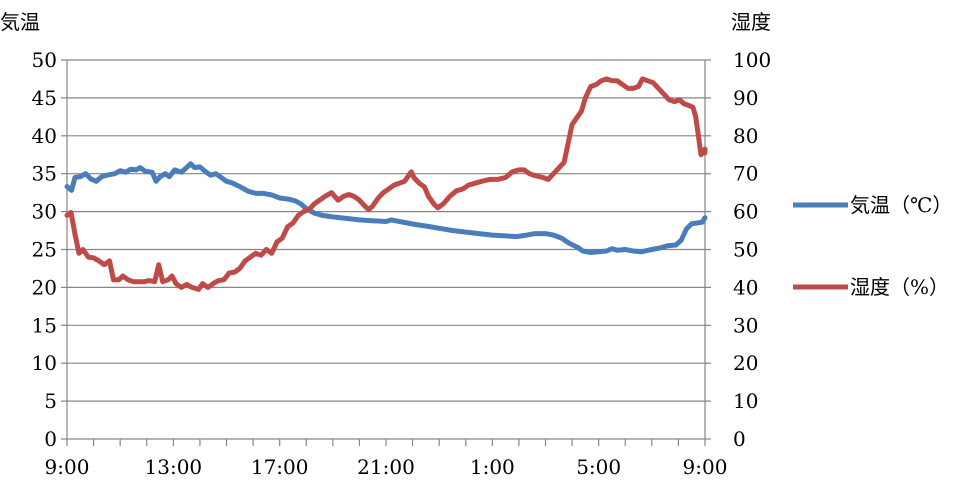 This screenshot has height=489, width=969. I want to click on series-line-temperature, so click(386, 208).